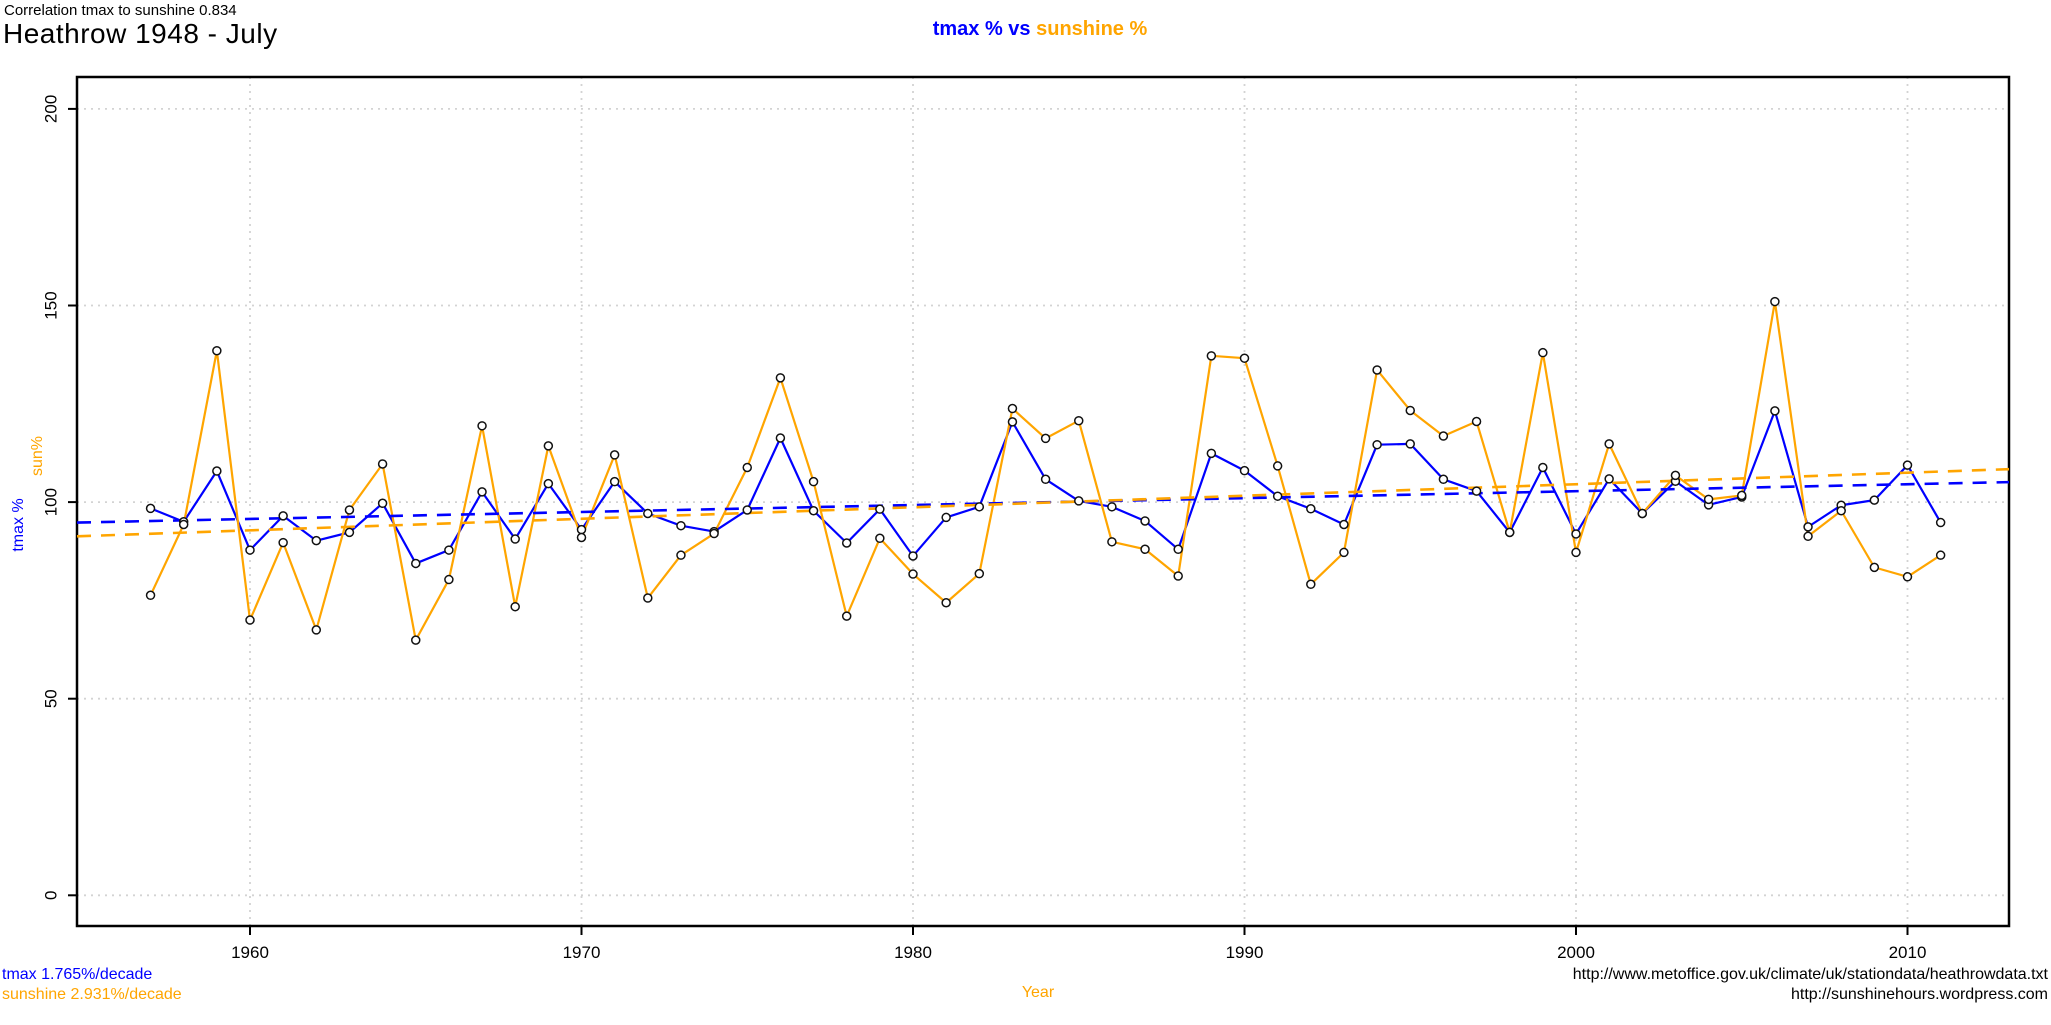  I want to click on x-tick-label: 2000, so click(1576, 952).